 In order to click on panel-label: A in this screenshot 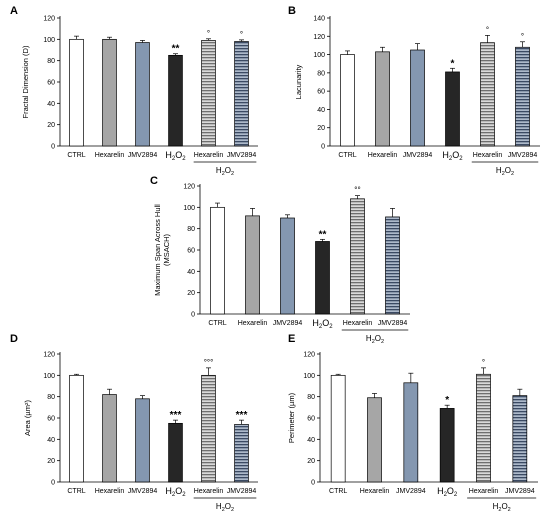, I will do `click(14, 11)`.